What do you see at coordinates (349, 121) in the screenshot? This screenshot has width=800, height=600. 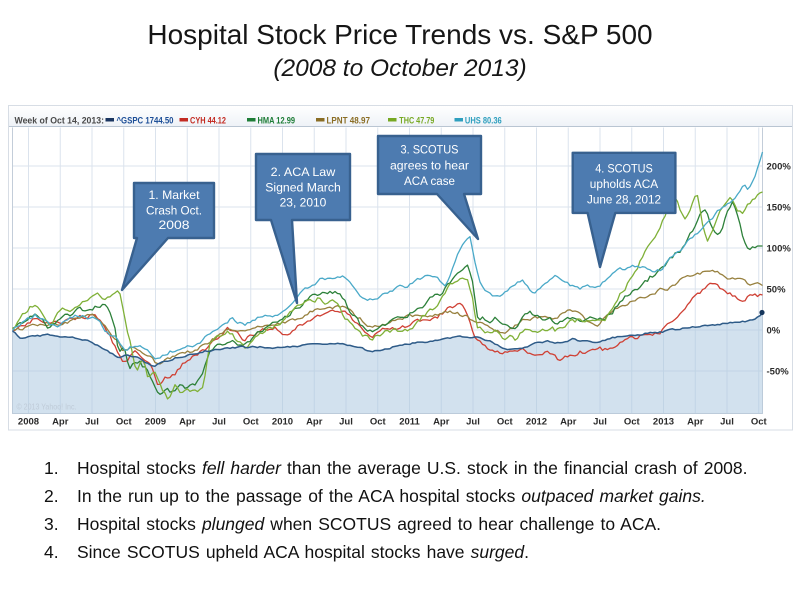 I see `svg-text: LPNT 48.97` at bounding box center [349, 121].